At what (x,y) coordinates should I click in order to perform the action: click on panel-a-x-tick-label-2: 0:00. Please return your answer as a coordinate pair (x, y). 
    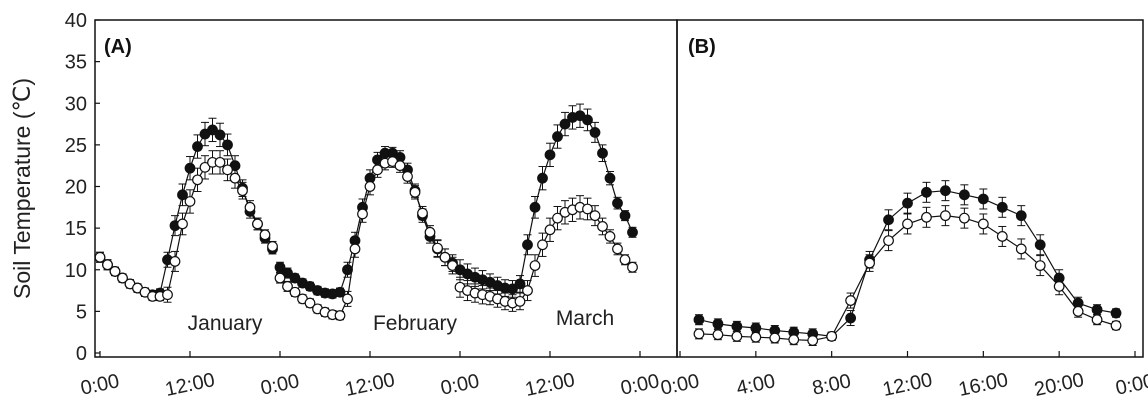
    Looking at the image, I should click on (280, 385).